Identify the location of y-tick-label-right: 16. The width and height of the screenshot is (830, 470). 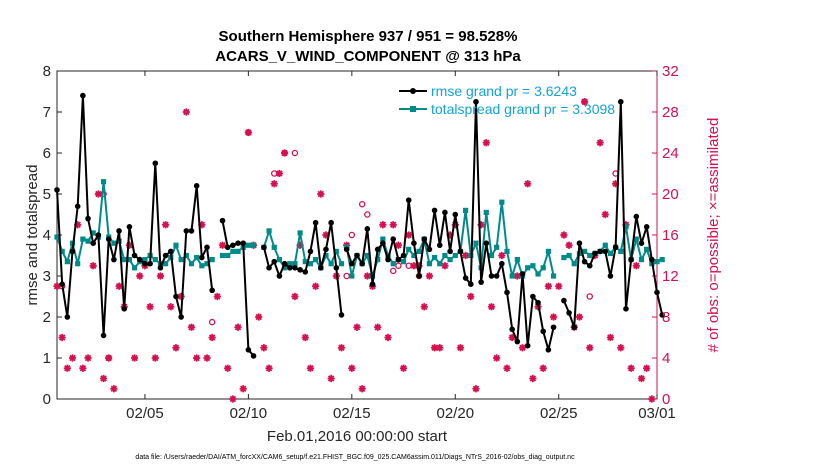
(670, 235).